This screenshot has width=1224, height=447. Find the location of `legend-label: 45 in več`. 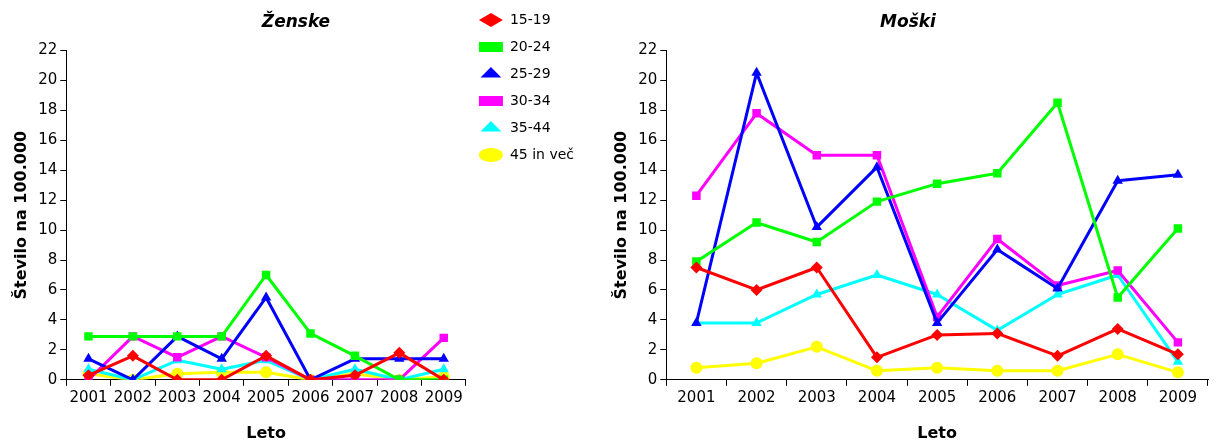

legend-label: 45 in več is located at coordinates (541, 153).